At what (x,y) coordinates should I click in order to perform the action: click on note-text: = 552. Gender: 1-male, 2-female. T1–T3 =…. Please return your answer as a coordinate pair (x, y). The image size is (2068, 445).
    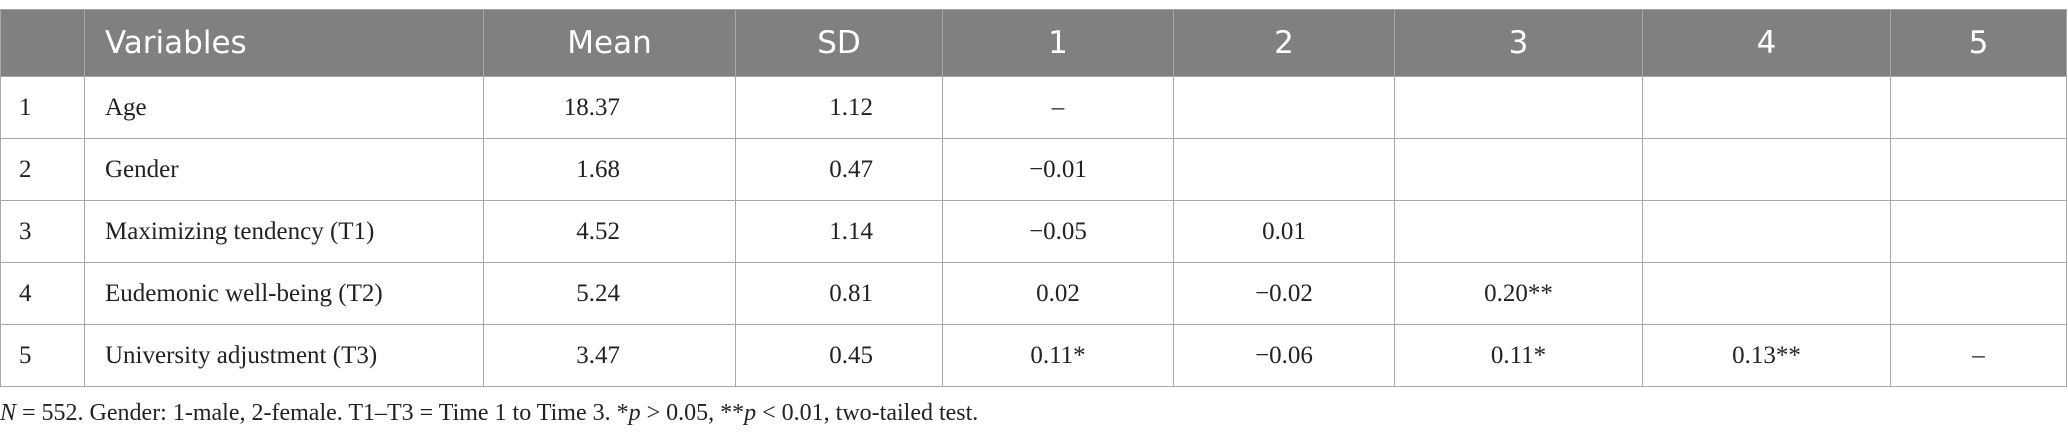
    Looking at the image, I should click on (322, 413).